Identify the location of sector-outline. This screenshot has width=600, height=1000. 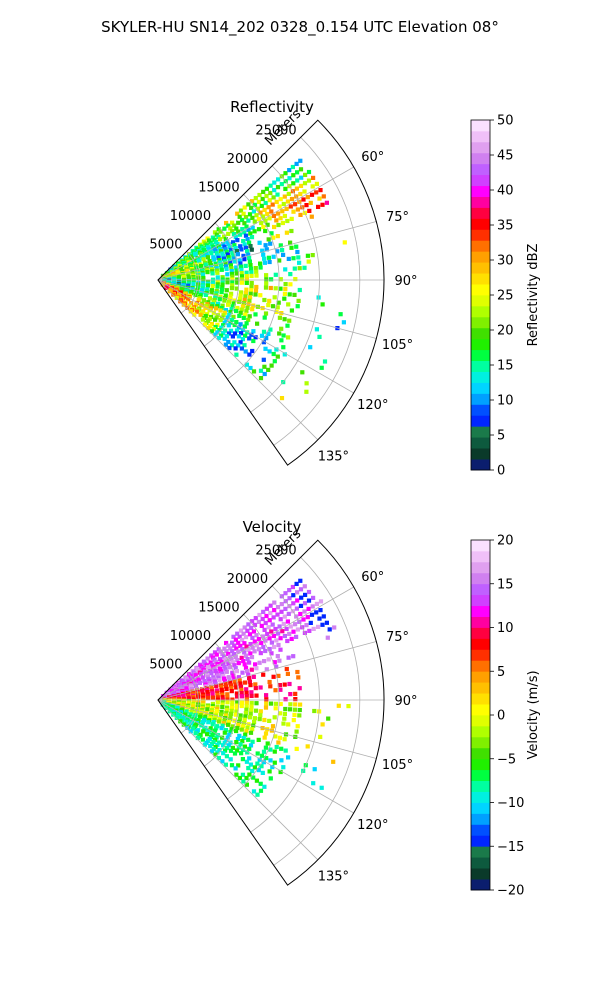
(271, 712).